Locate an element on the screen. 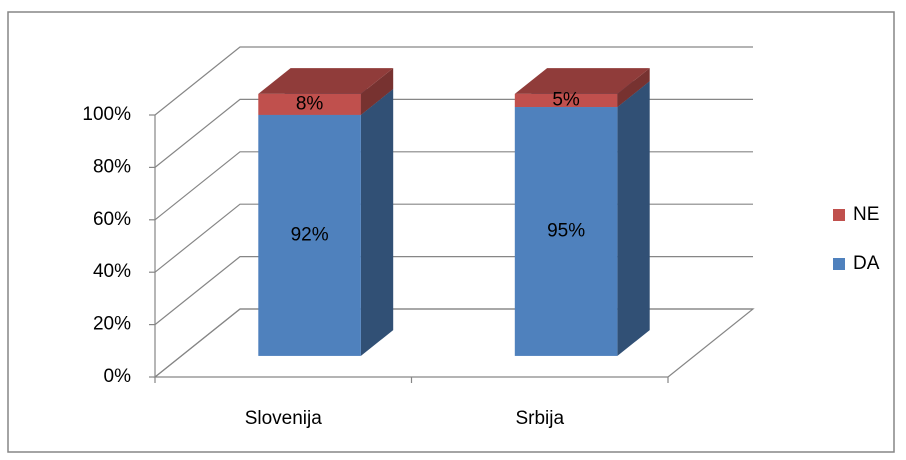 The width and height of the screenshot is (906, 460). y-tick-label: 100% is located at coordinates (106, 114).